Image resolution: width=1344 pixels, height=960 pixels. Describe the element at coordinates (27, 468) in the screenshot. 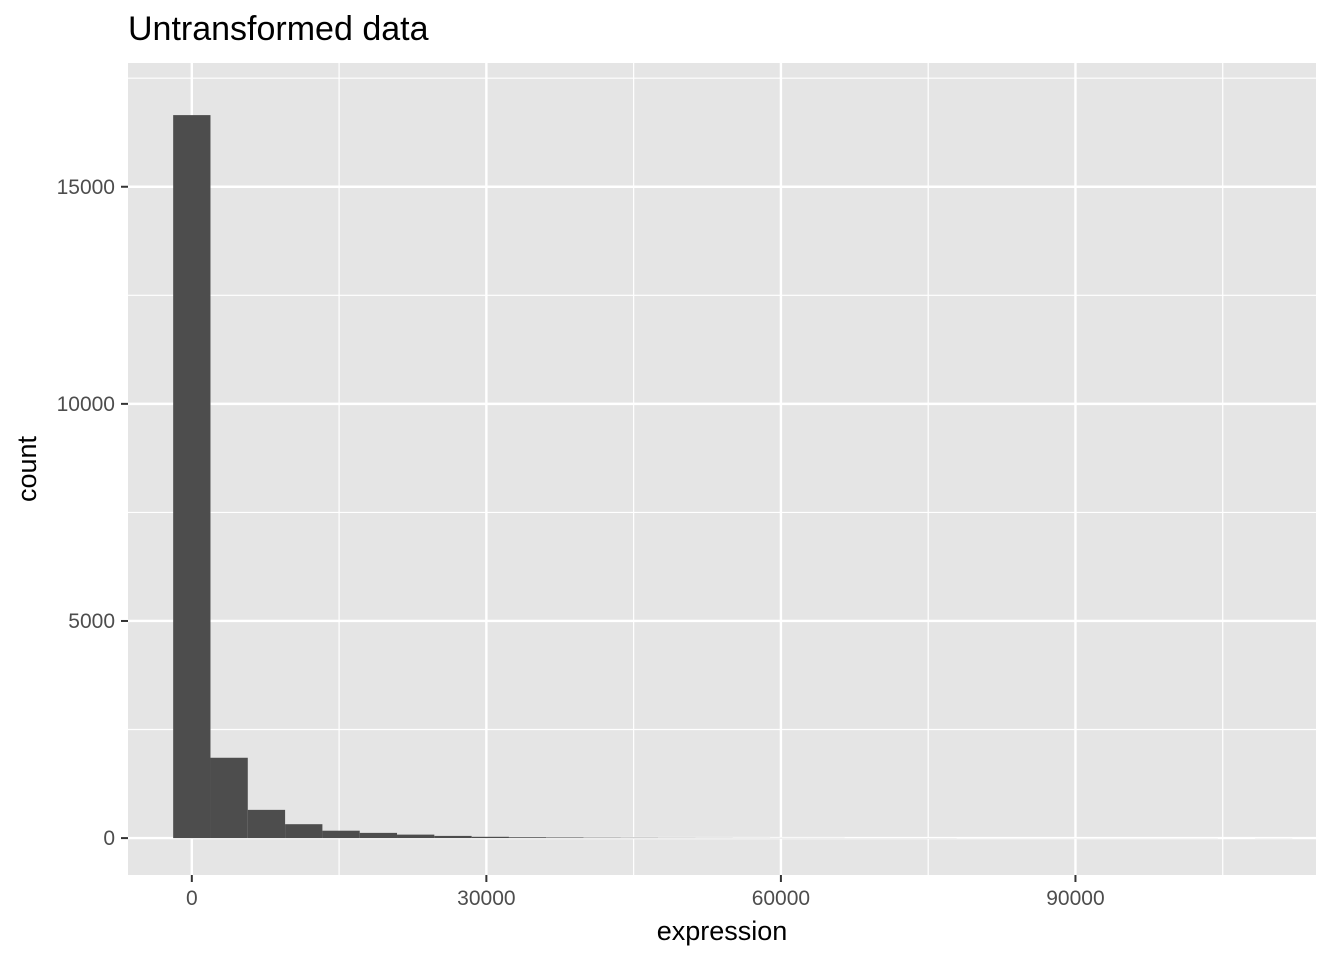

I see `y-axis-title: count` at that location.